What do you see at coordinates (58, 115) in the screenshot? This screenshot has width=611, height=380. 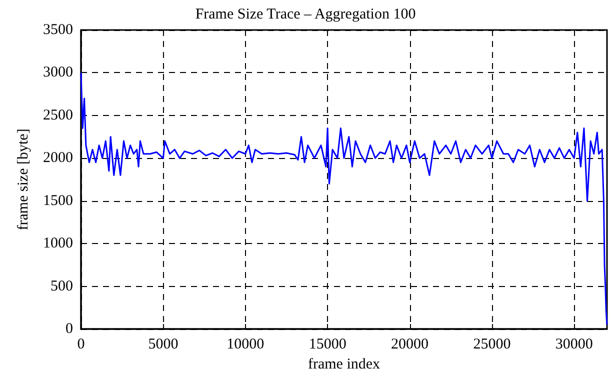 I see `y-tick-label: 2500` at bounding box center [58, 115].